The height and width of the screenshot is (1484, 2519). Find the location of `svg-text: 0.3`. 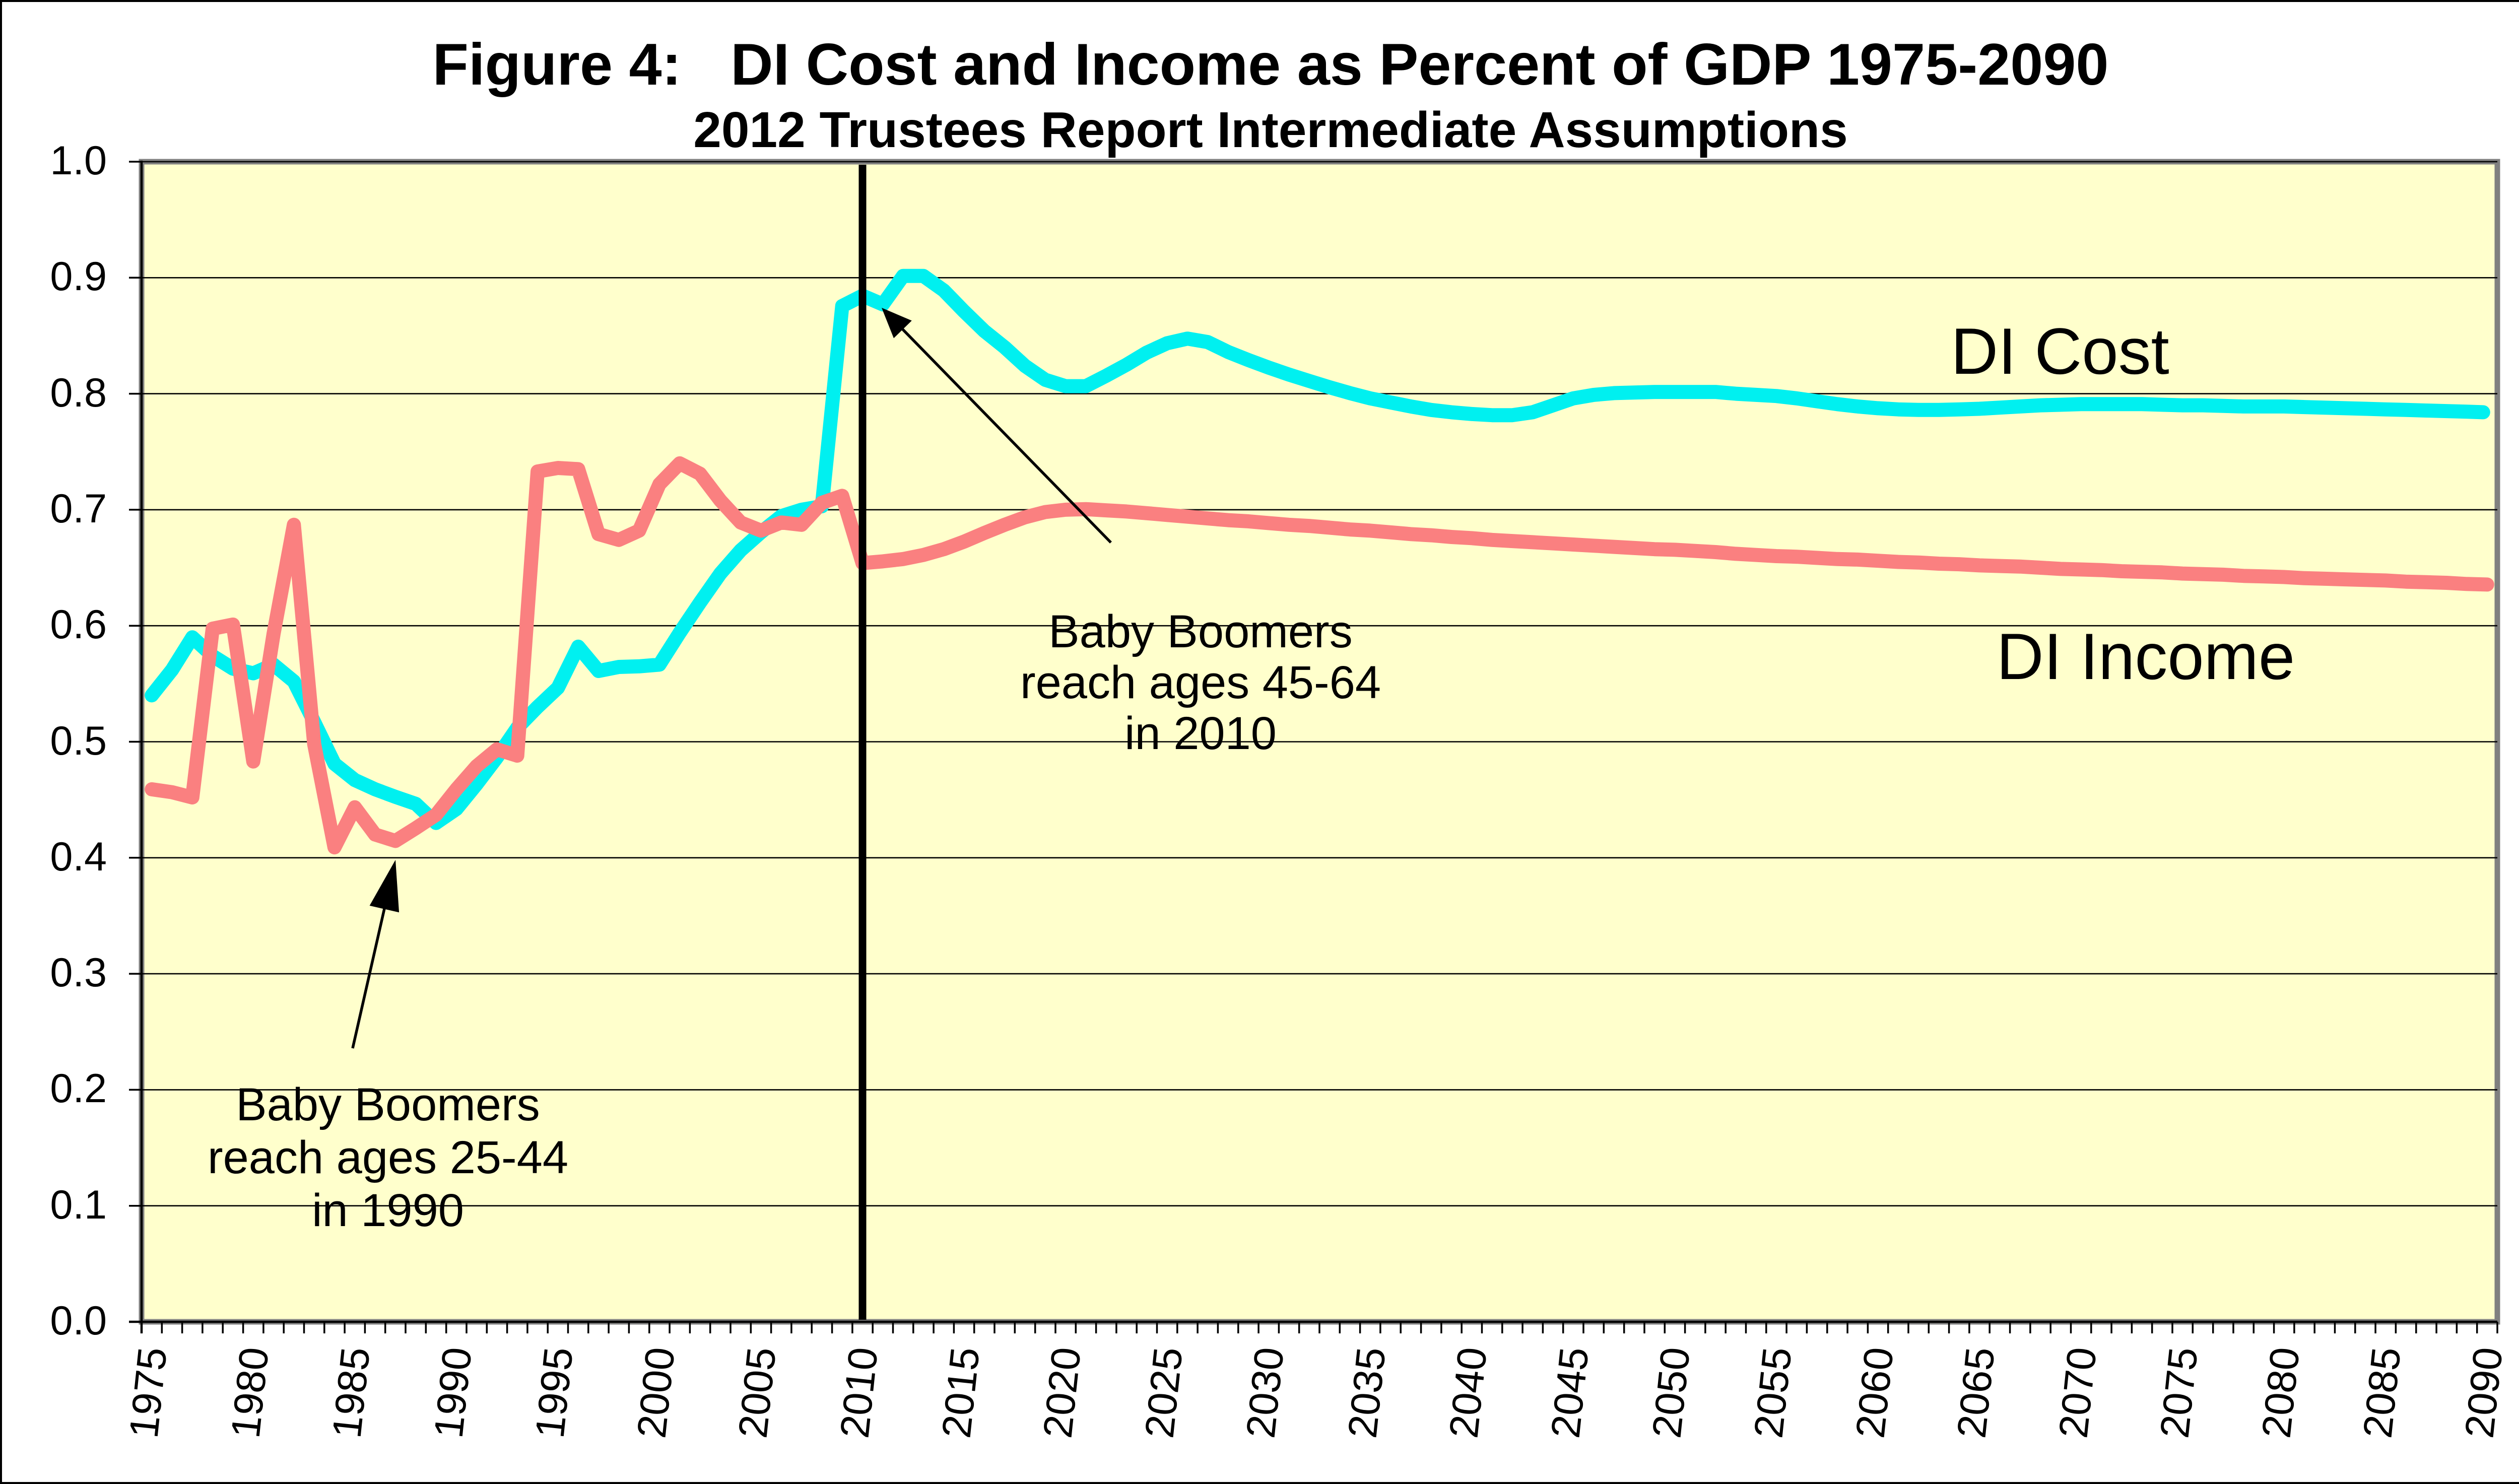

svg-text: 0.3 is located at coordinates (78, 973).